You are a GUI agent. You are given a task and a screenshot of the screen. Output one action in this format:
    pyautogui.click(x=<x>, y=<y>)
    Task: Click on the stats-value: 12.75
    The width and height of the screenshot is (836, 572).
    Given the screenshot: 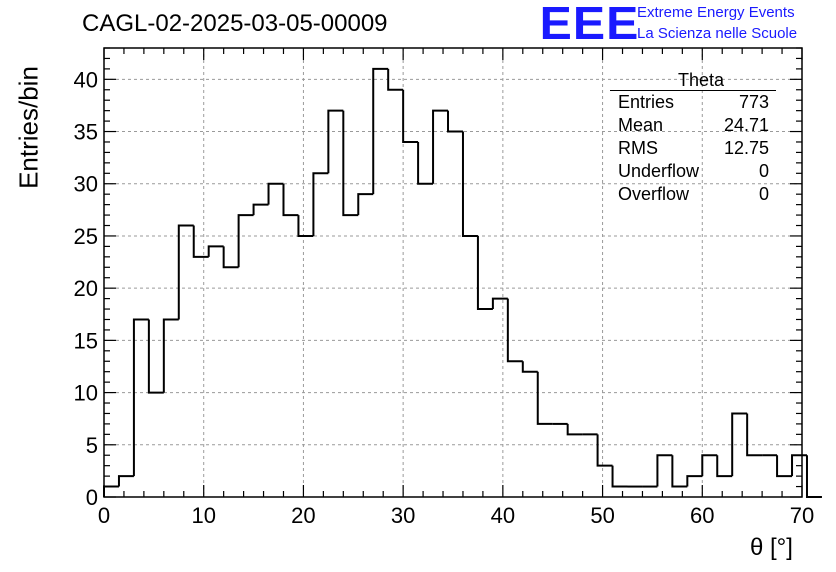 What is the action you would take?
    pyautogui.click(x=746, y=148)
    